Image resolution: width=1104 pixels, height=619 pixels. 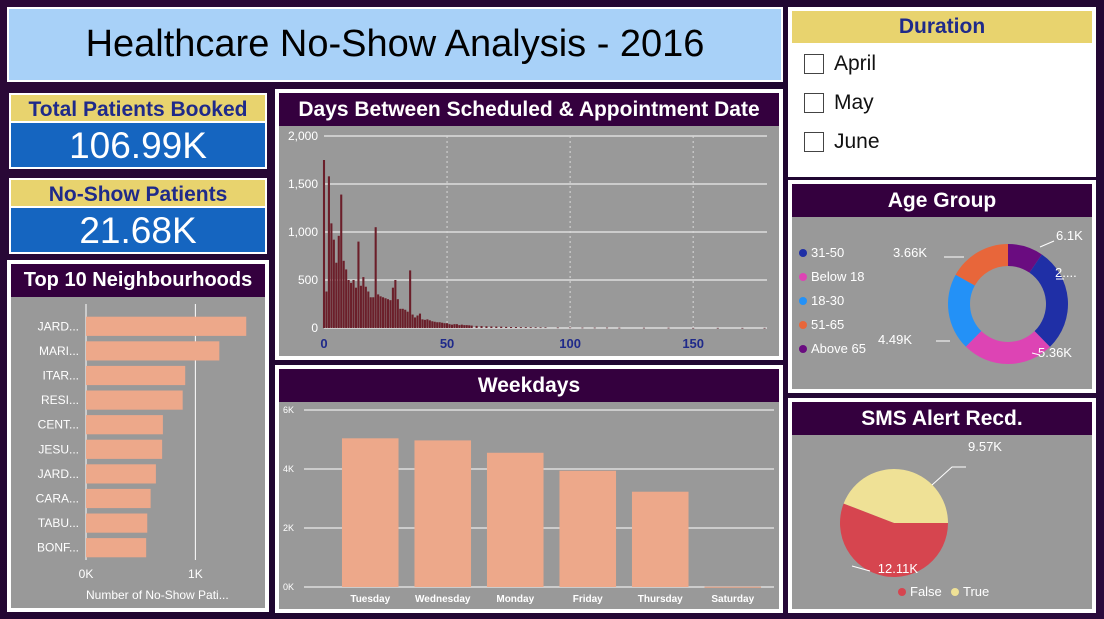 What do you see at coordinates (942, 418) in the screenshot?
I see `sms-chart-title: SMS Alert Recd.` at bounding box center [942, 418].